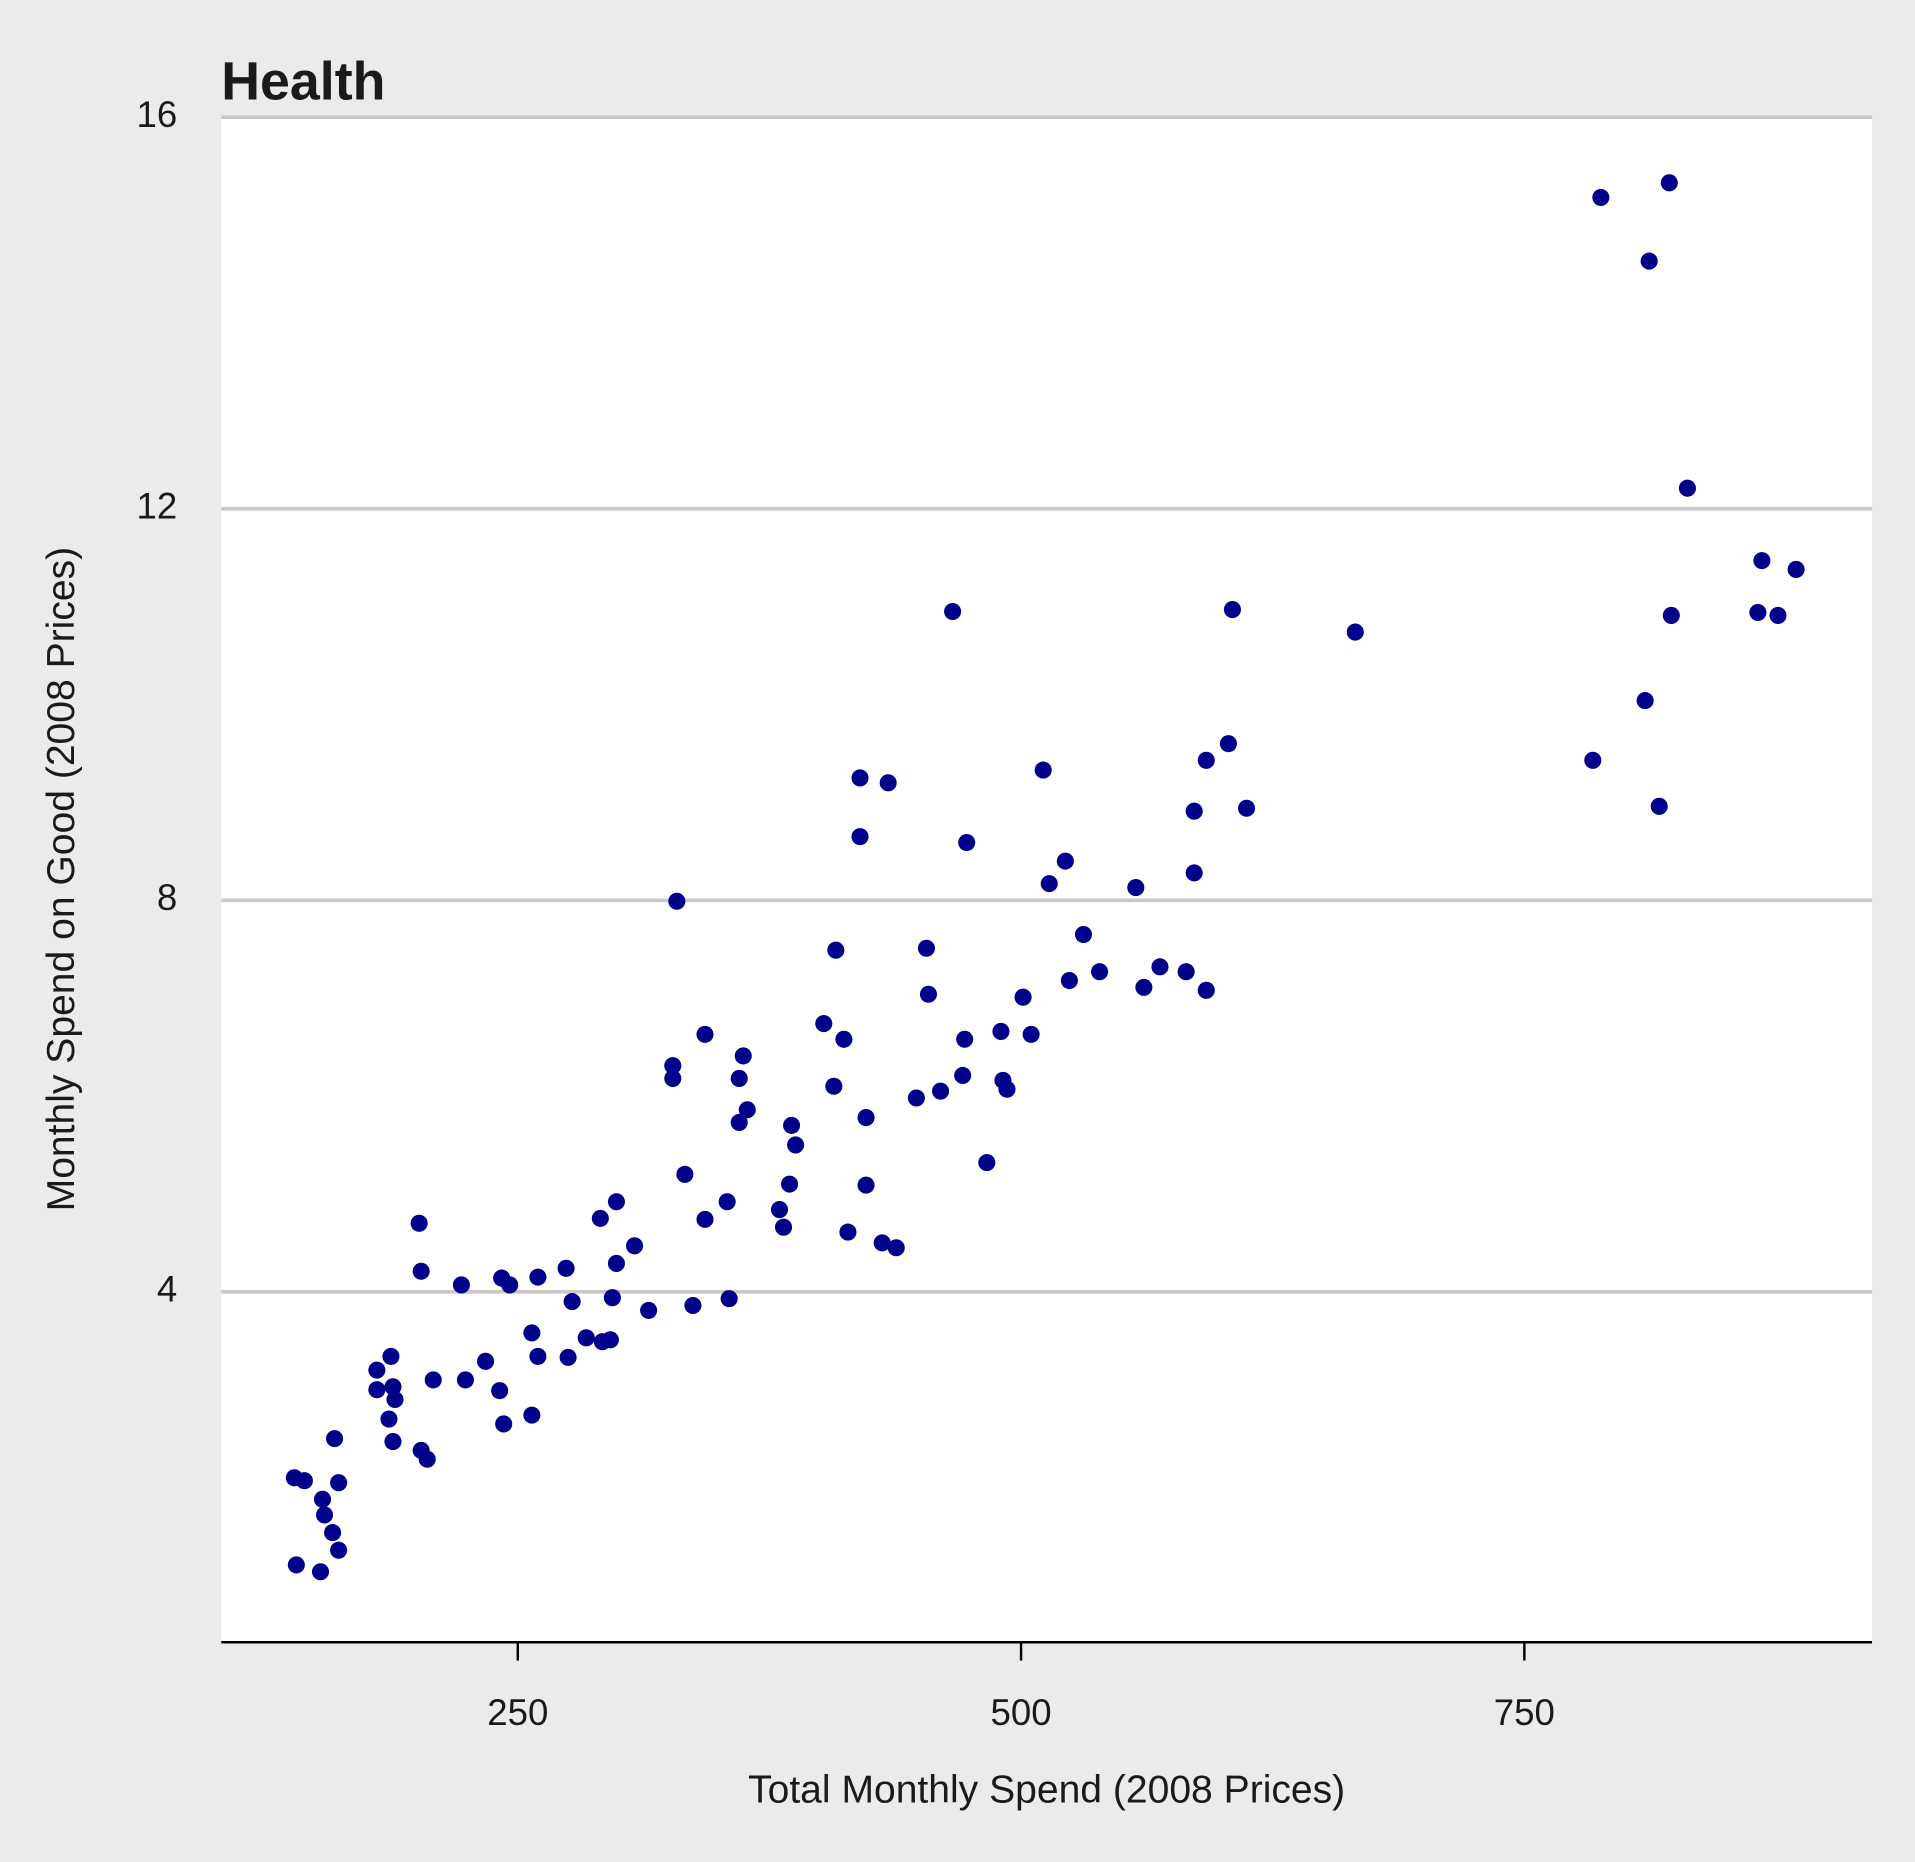  What do you see at coordinates (1021, 1712) in the screenshot?
I see `x-tick-label: 500` at bounding box center [1021, 1712].